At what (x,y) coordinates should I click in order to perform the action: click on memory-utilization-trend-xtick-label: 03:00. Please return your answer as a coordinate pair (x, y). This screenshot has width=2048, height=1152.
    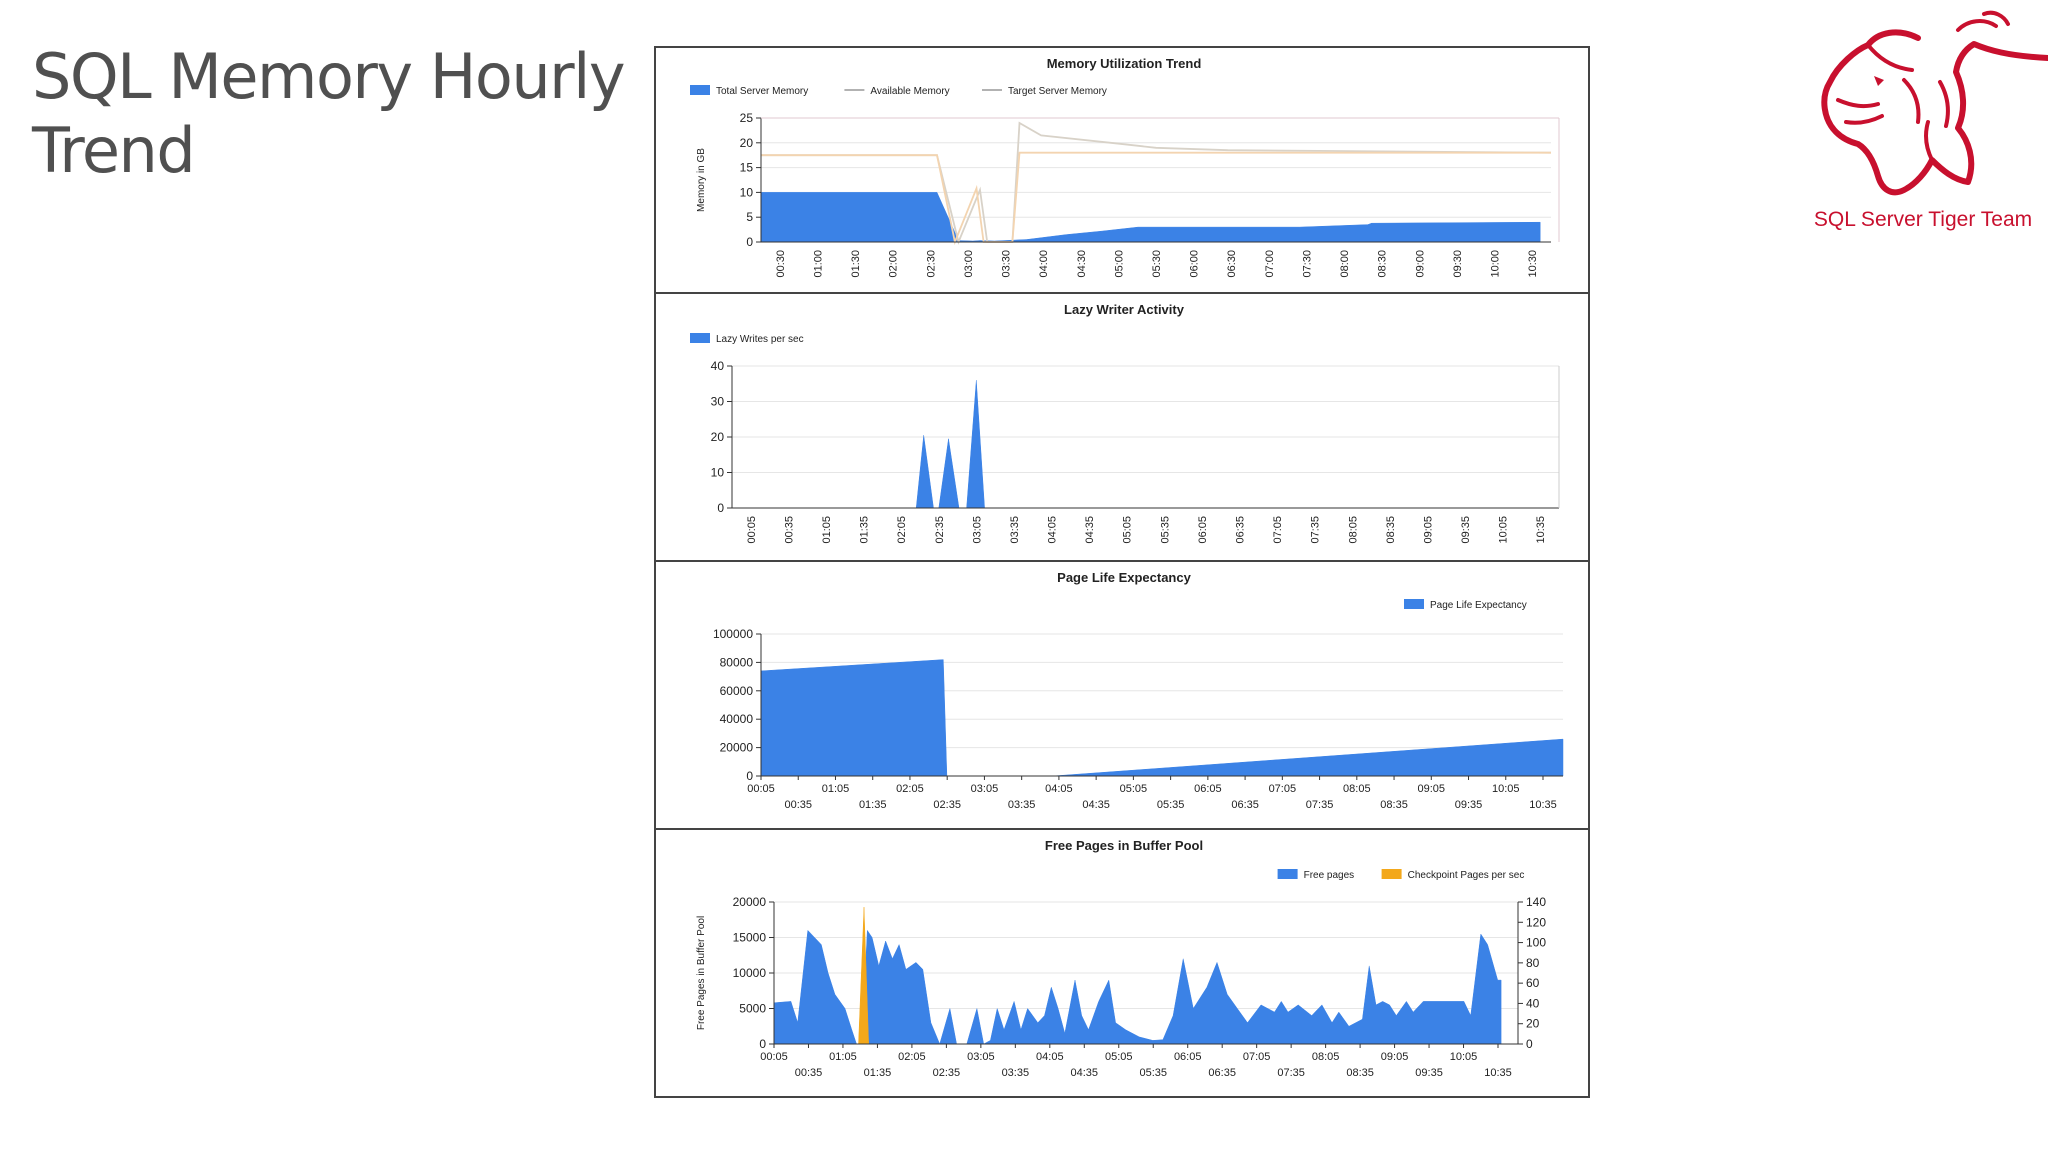
    Looking at the image, I should click on (969, 264).